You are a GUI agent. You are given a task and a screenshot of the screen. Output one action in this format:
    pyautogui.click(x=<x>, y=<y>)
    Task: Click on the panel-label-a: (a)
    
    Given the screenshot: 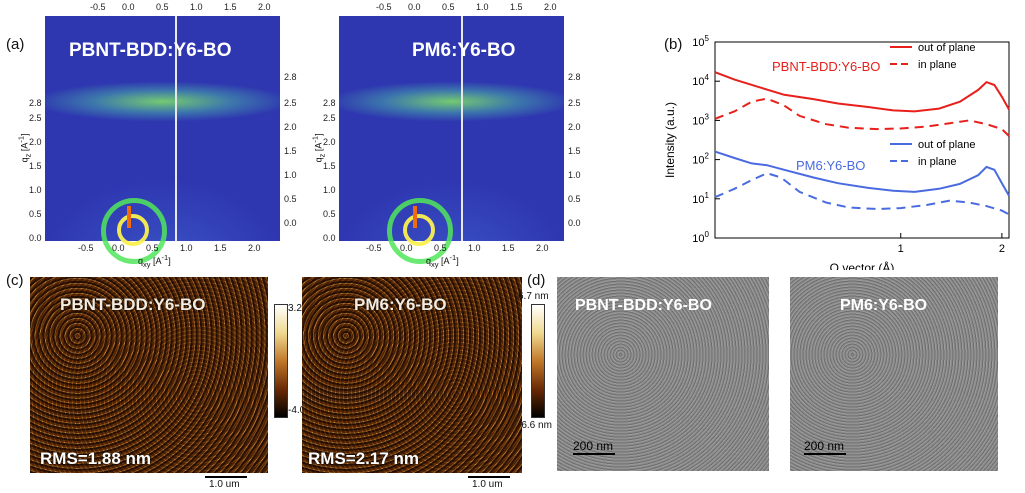 What is the action you would take?
    pyautogui.click(x=15, y=44)
    